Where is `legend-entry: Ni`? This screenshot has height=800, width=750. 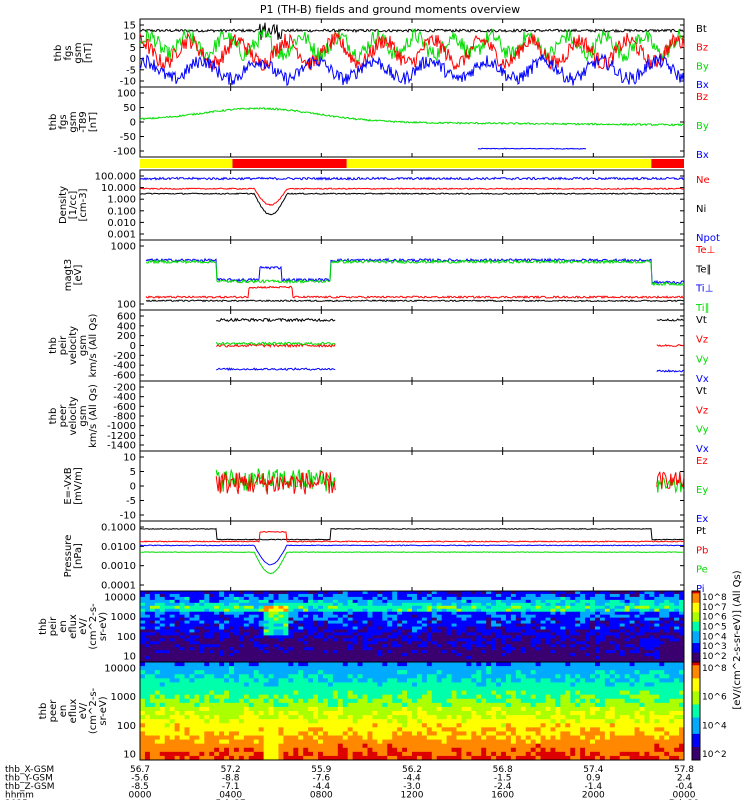
legend-entry: Ni is located at coordinates (701, 209).